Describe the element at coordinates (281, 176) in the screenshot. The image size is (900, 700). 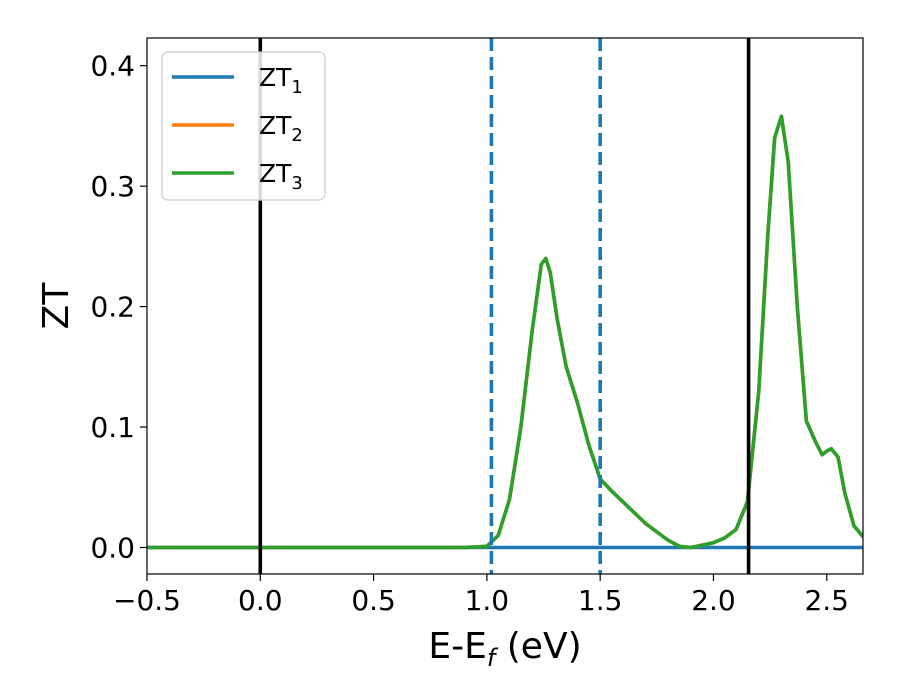
I see `legend-label-zt3: ZT3` at that location.